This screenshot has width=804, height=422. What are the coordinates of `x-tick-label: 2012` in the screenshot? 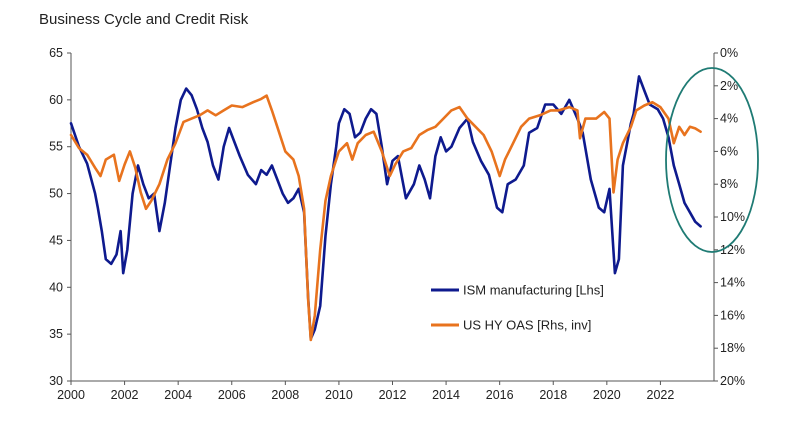 It's located at (393, 395).